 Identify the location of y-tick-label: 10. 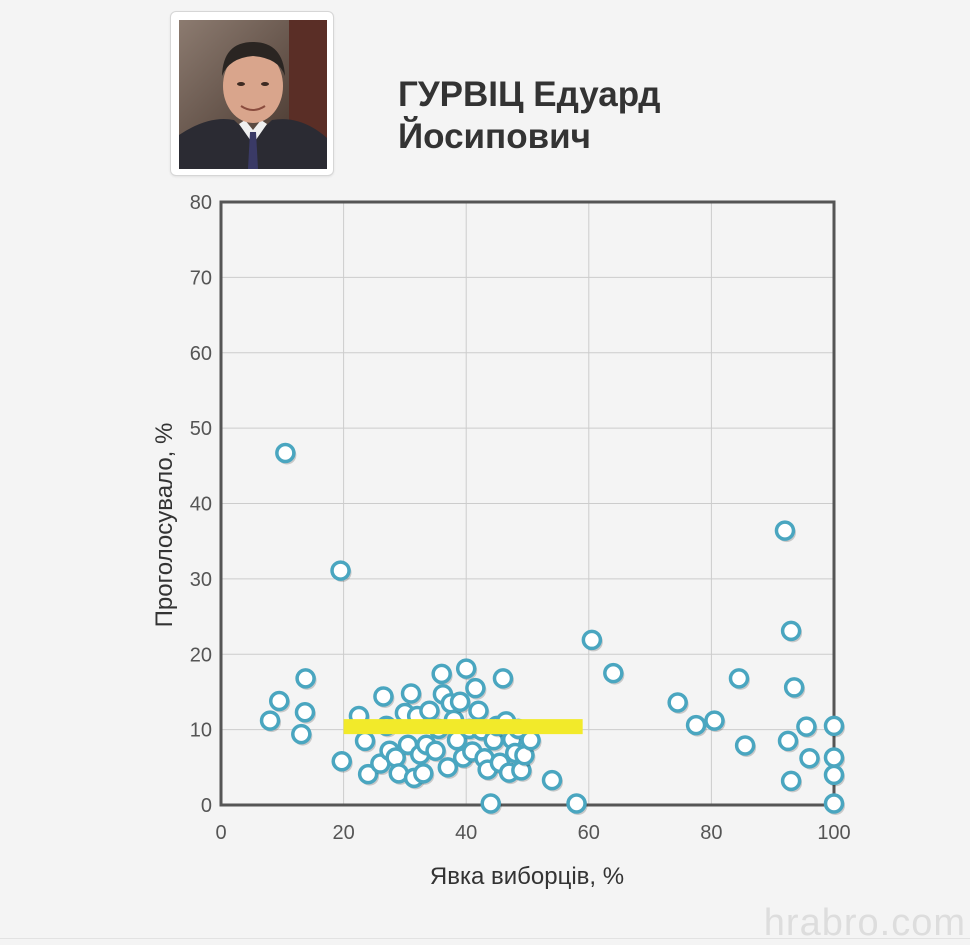
(201, 731).